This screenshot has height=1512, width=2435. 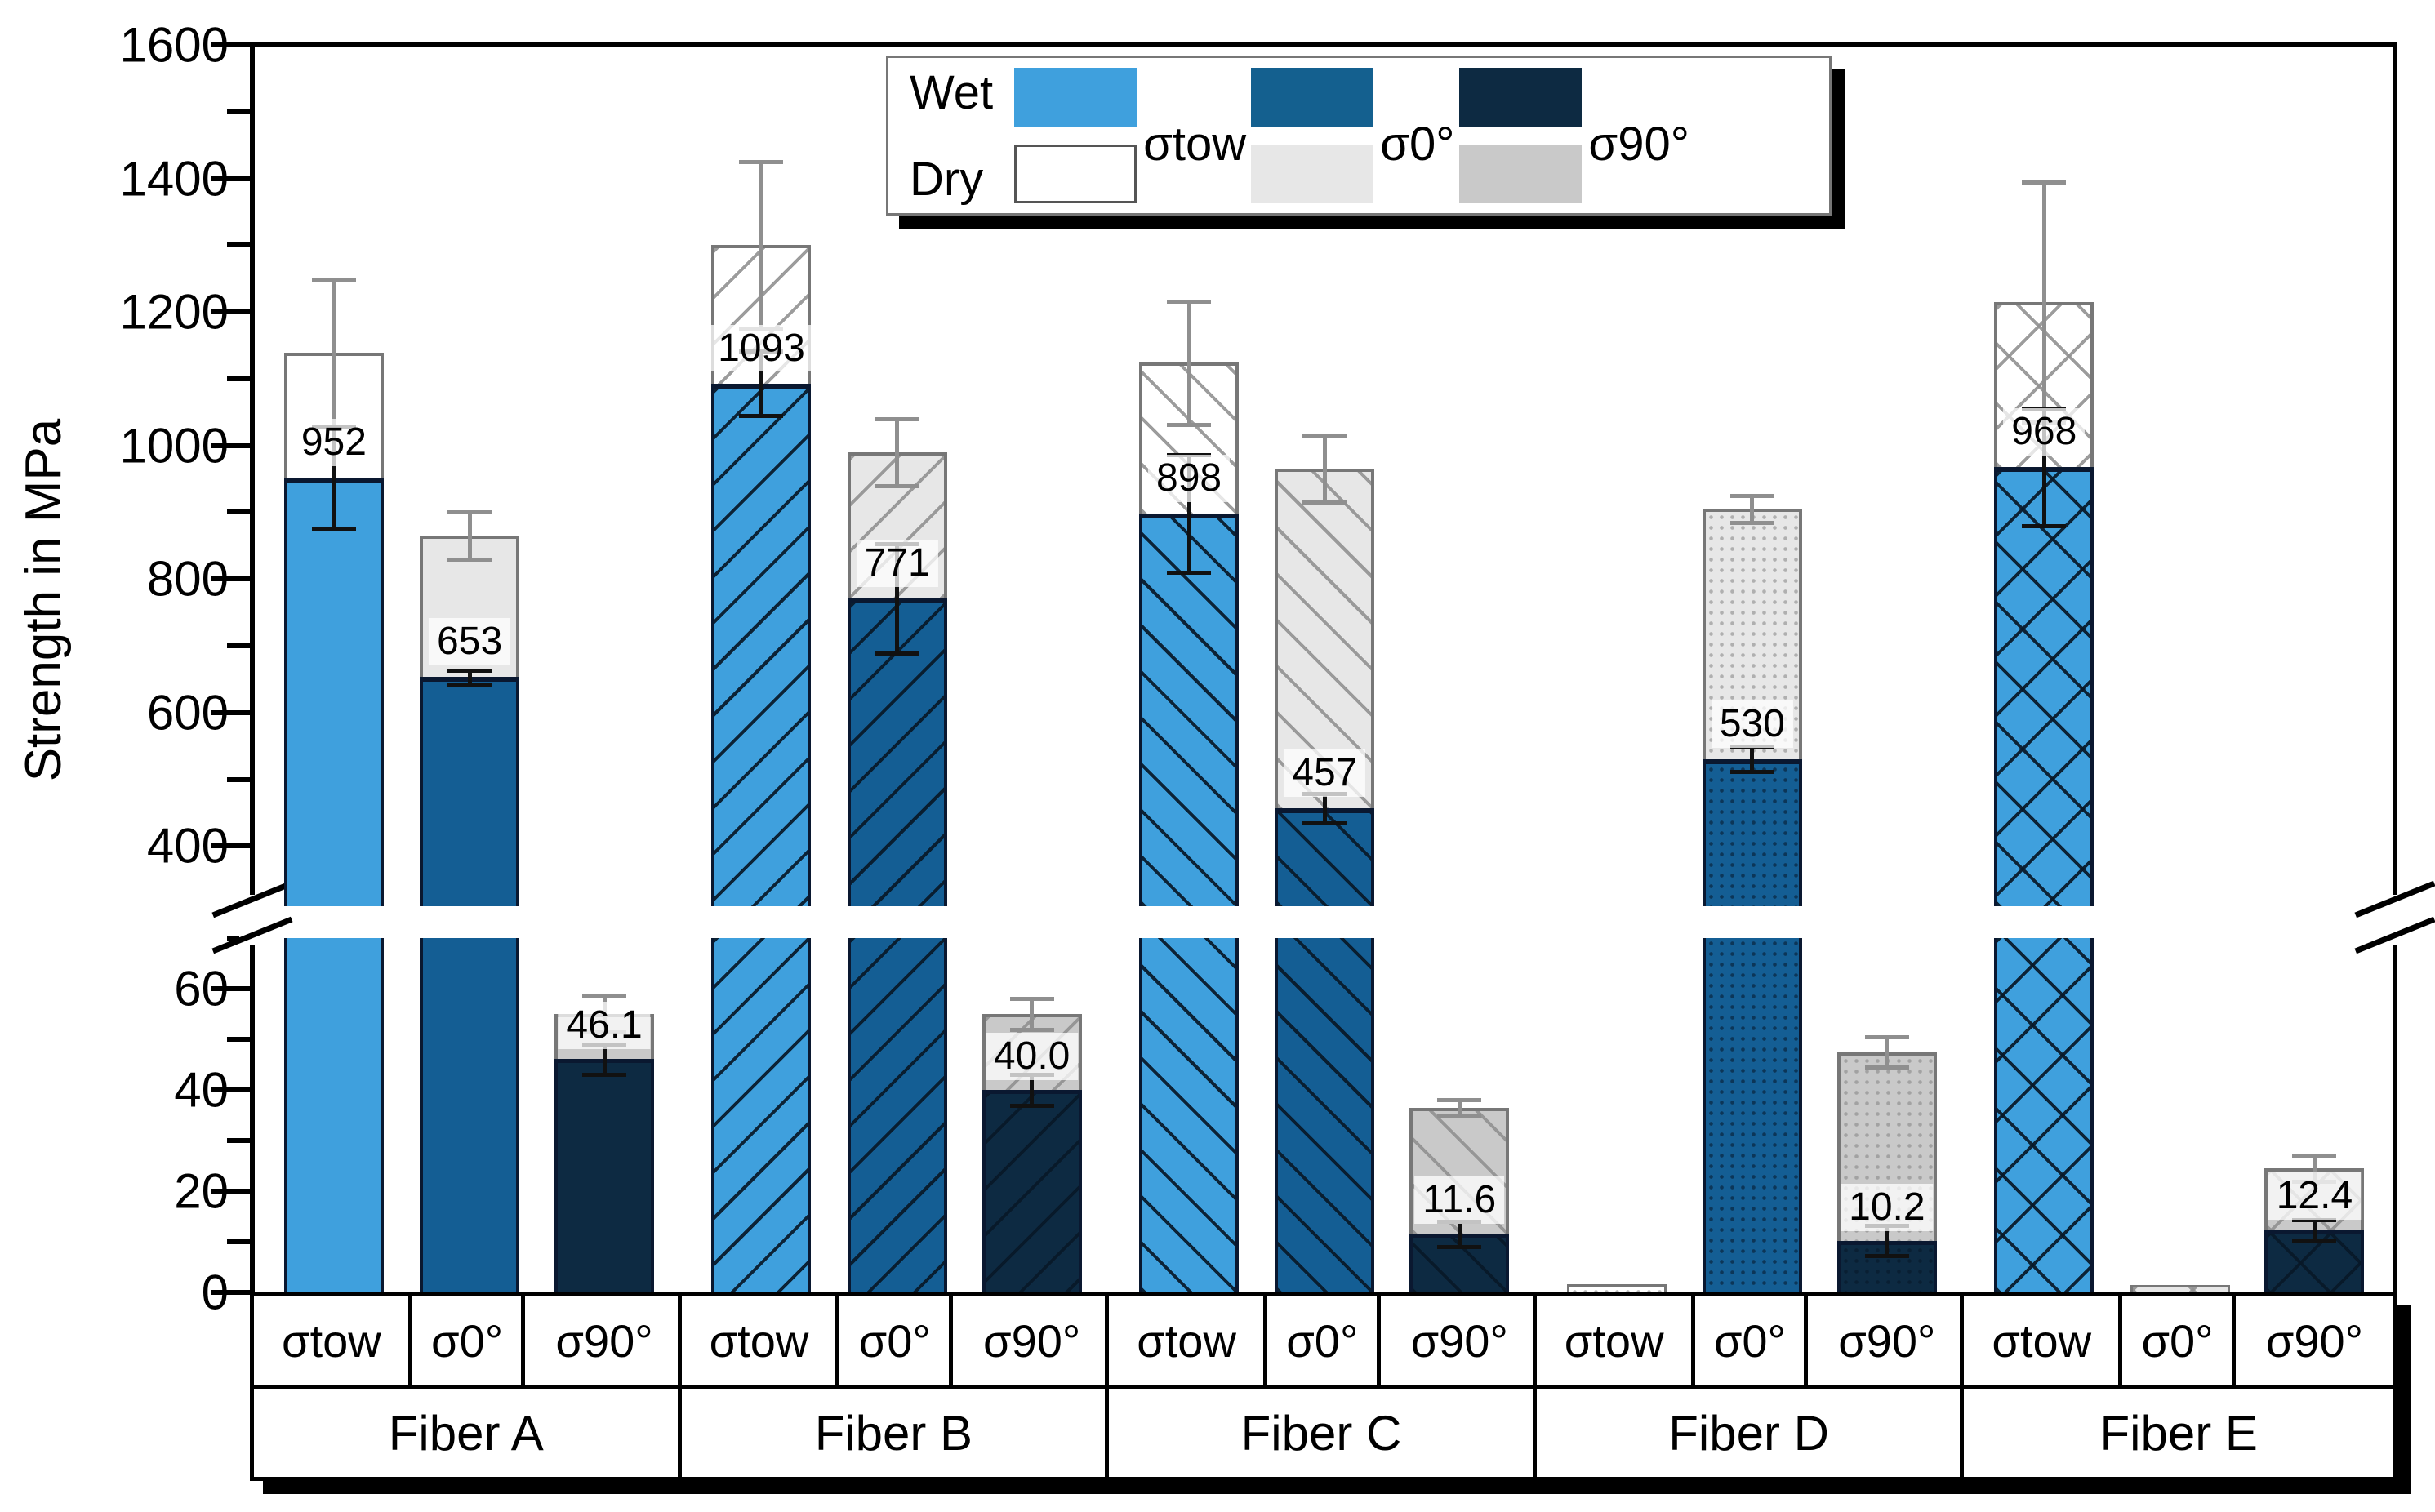 I want to click on x-label-FiberB-90deg: σ90°, so click(x=1032, y=1340).